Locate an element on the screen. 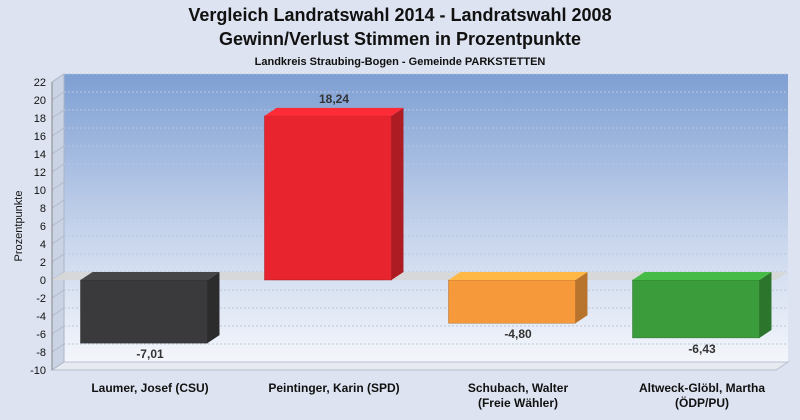 The height and width of the screenshot is (420, 800). y-tick-label: 14 is located at coordinates (40, 155).